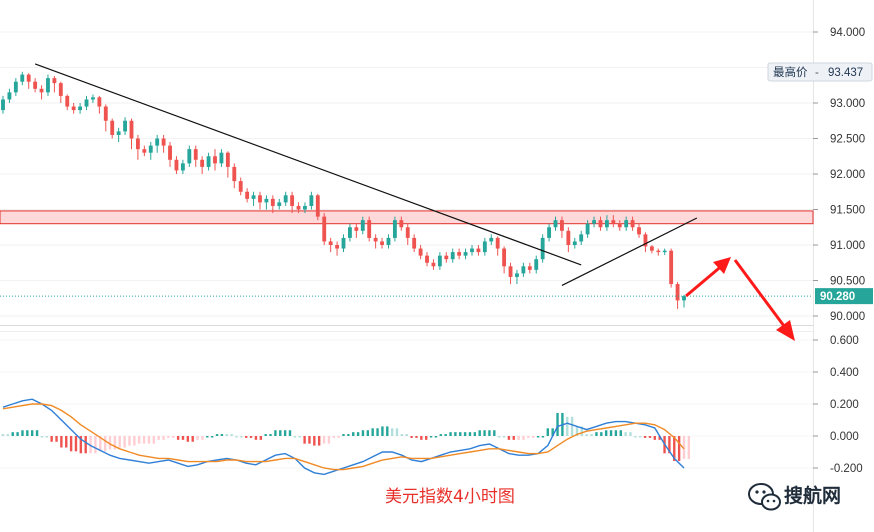  Describe the element at coordinates (844, 296) in the screenshot. I see `last-price-badge` at that location.